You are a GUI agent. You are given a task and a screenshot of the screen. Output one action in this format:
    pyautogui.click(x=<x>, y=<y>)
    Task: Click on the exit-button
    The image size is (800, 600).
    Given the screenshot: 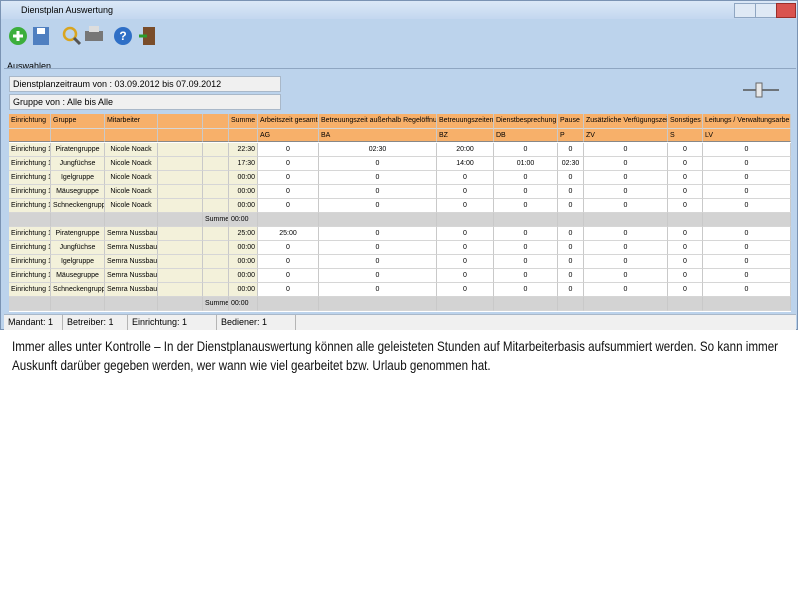 What is the action you would take?
    pyautogui.click(x=149, y=36)
    